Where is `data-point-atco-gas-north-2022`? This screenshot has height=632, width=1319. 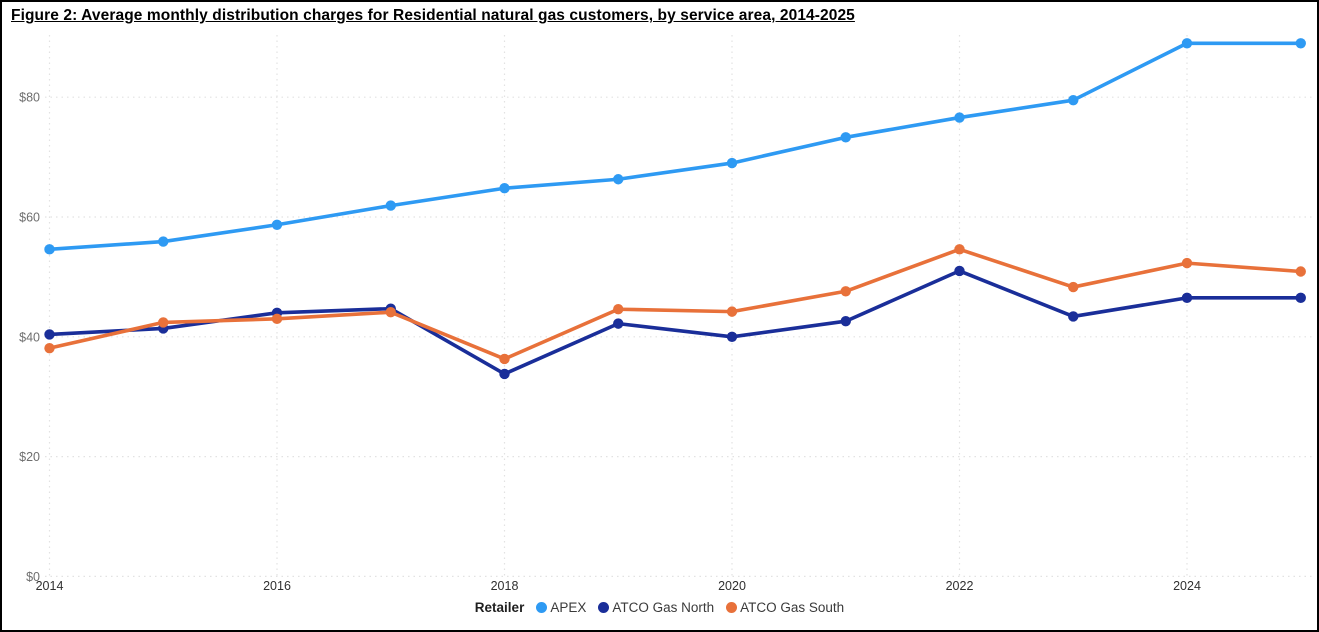 data-point-atco-gas-north-2022 is located at coordinates (959, 271).